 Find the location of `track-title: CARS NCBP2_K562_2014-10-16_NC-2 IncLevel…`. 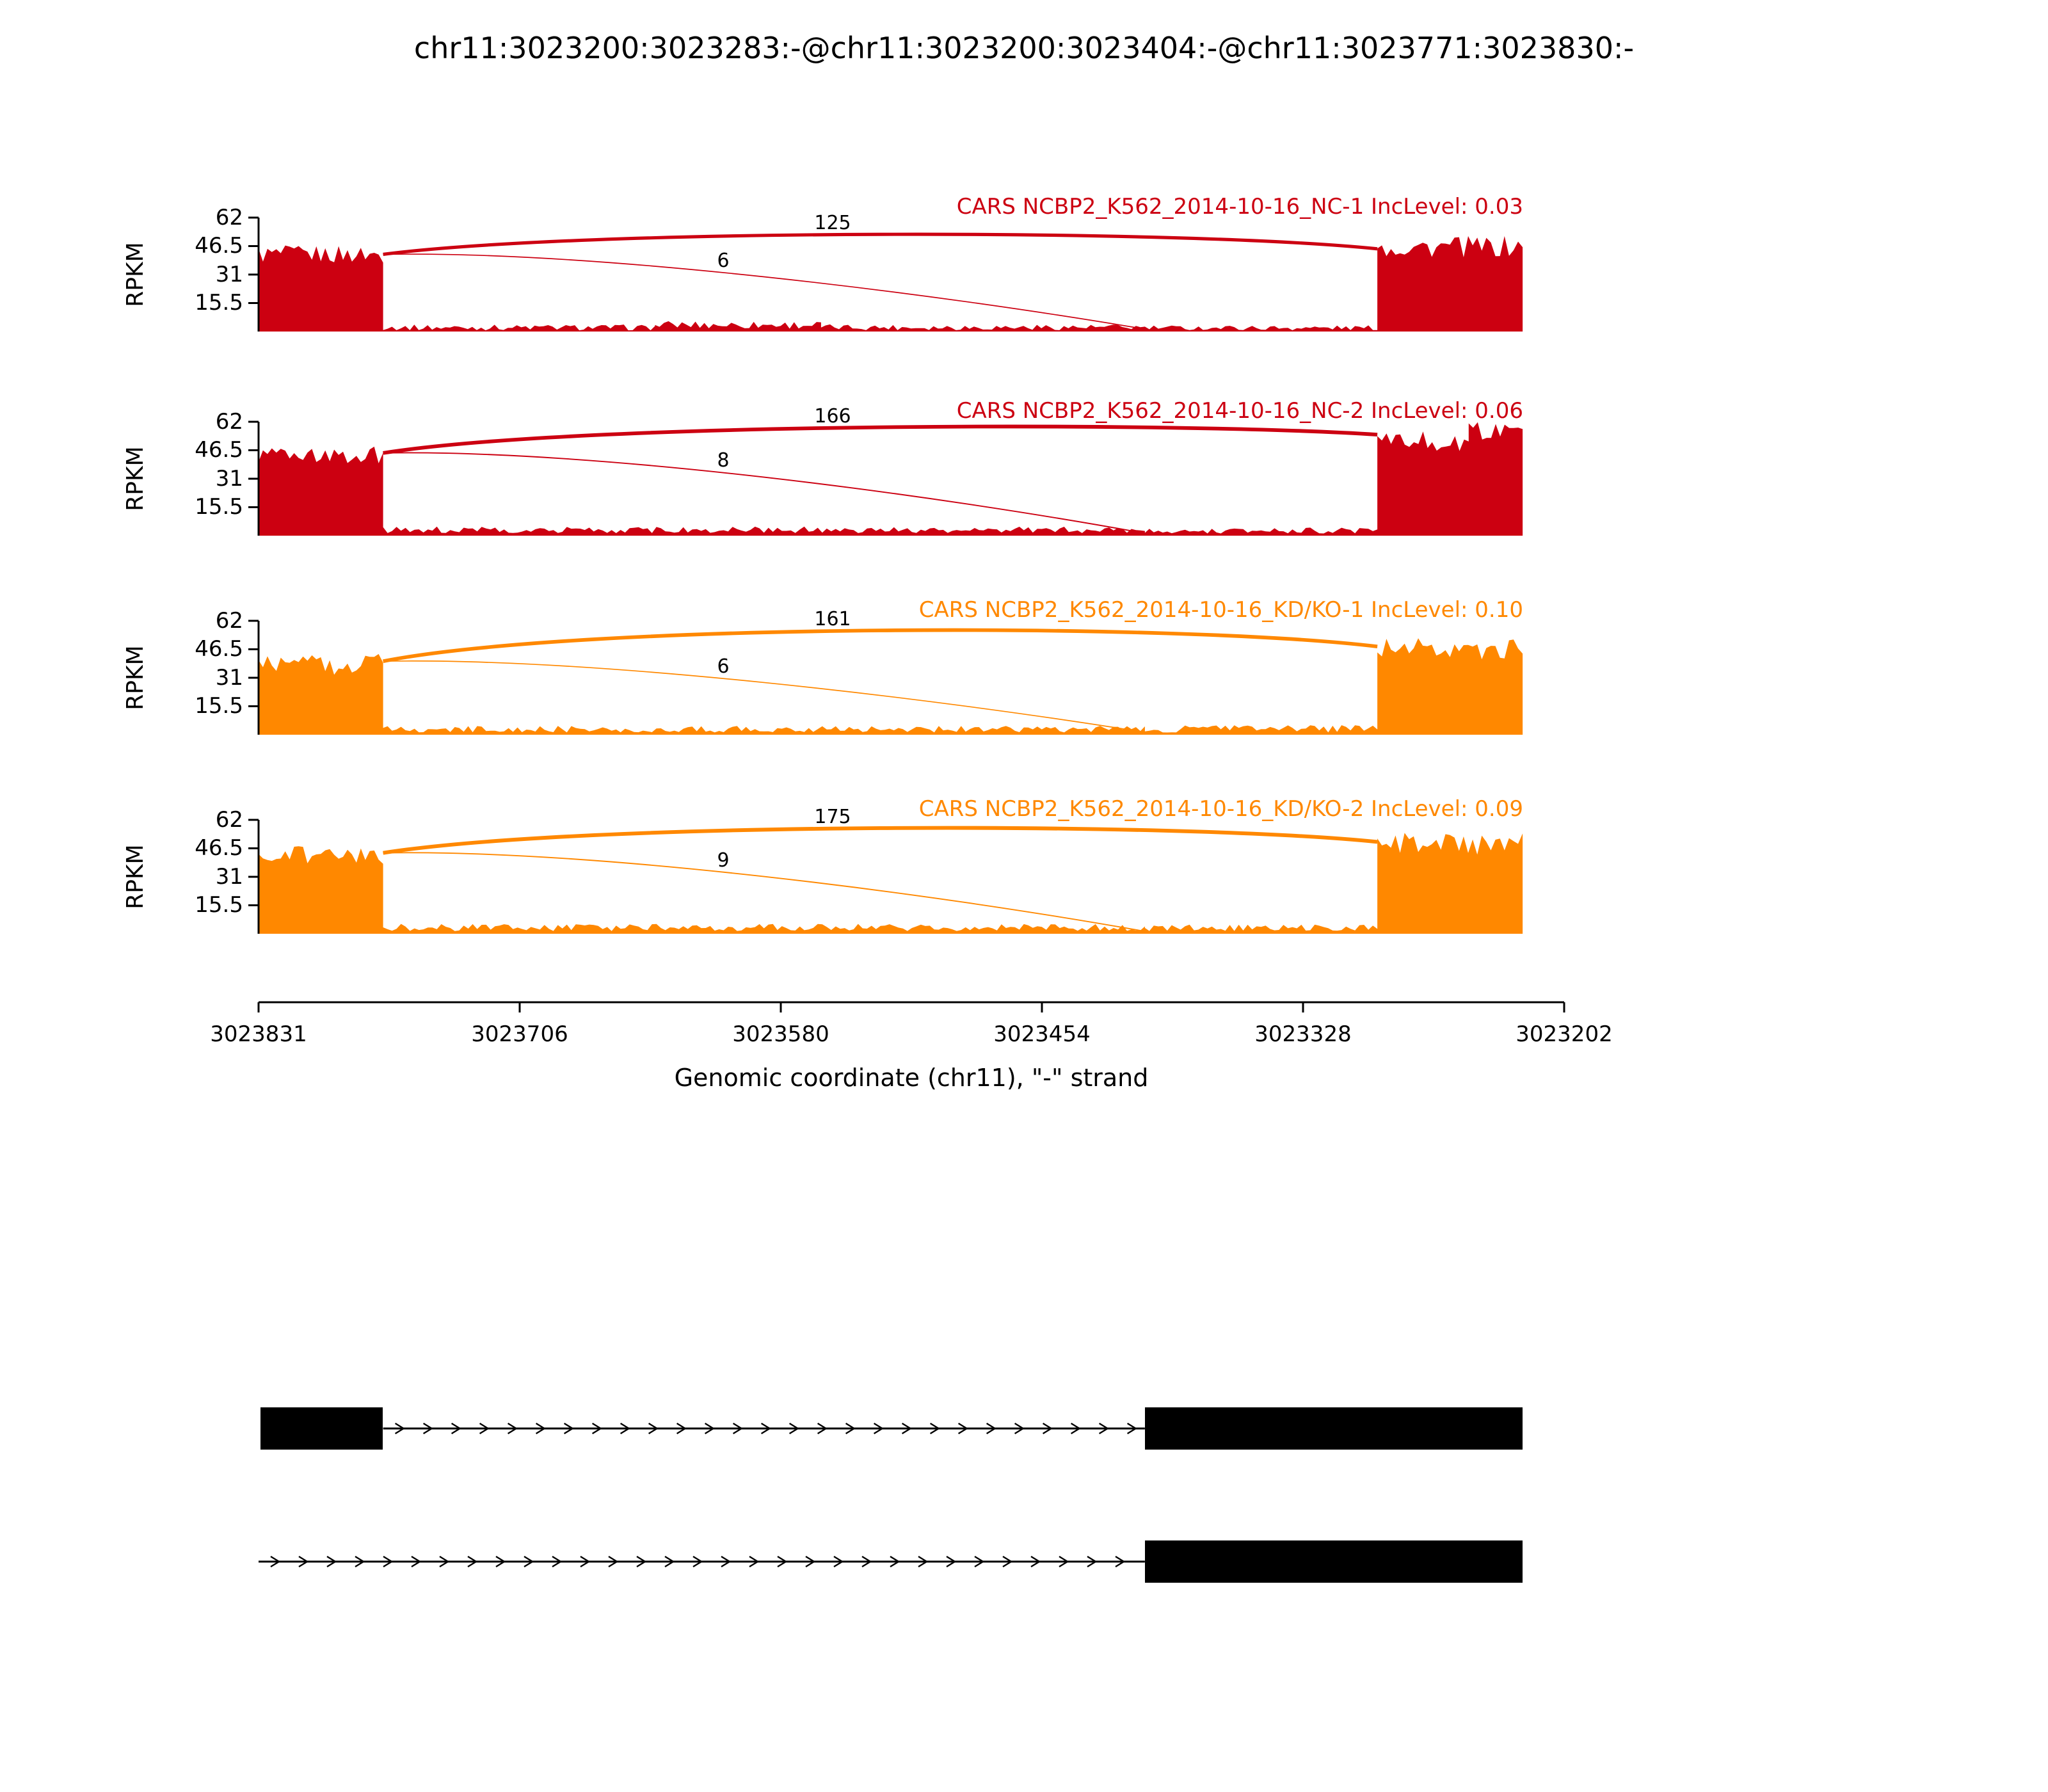

track-title: CARS NCBP2_K562_2014-10-16_NC-2 IncLevel… is located at coordinates (1239, 411).